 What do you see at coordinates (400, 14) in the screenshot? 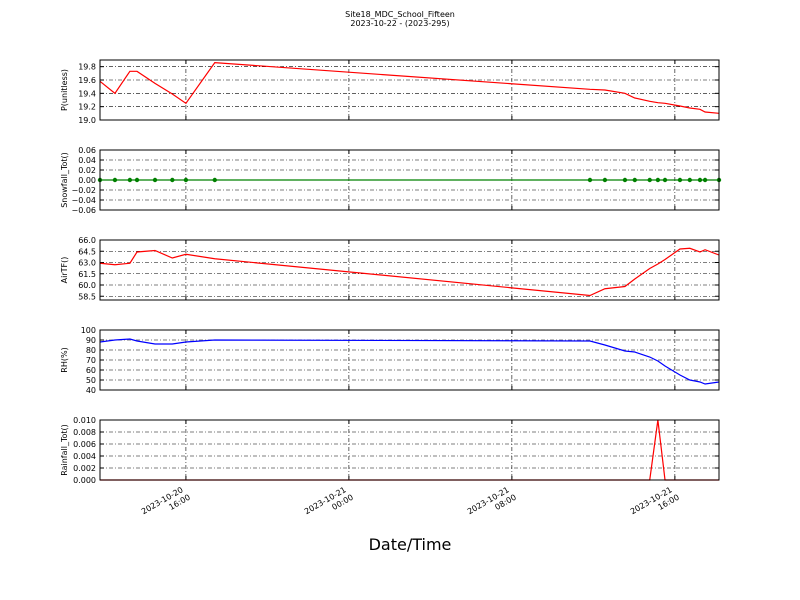
I see `chart-title: Site18_MDC_School_Fifteen` at bounding box center [400, 14].